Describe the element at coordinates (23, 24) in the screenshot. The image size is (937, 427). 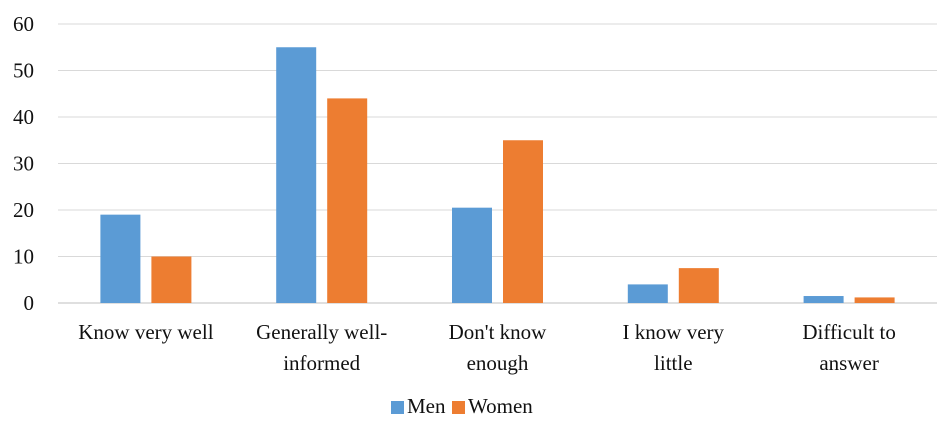
I see `y-tick-label: 60` at that location.